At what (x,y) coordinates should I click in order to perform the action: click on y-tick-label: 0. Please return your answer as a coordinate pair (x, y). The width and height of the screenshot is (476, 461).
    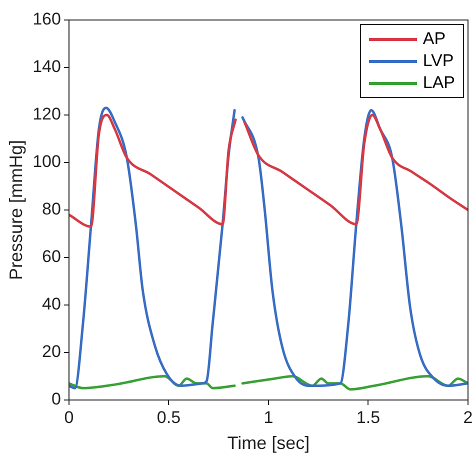
    Looking at the image, I should click on (56, 399).